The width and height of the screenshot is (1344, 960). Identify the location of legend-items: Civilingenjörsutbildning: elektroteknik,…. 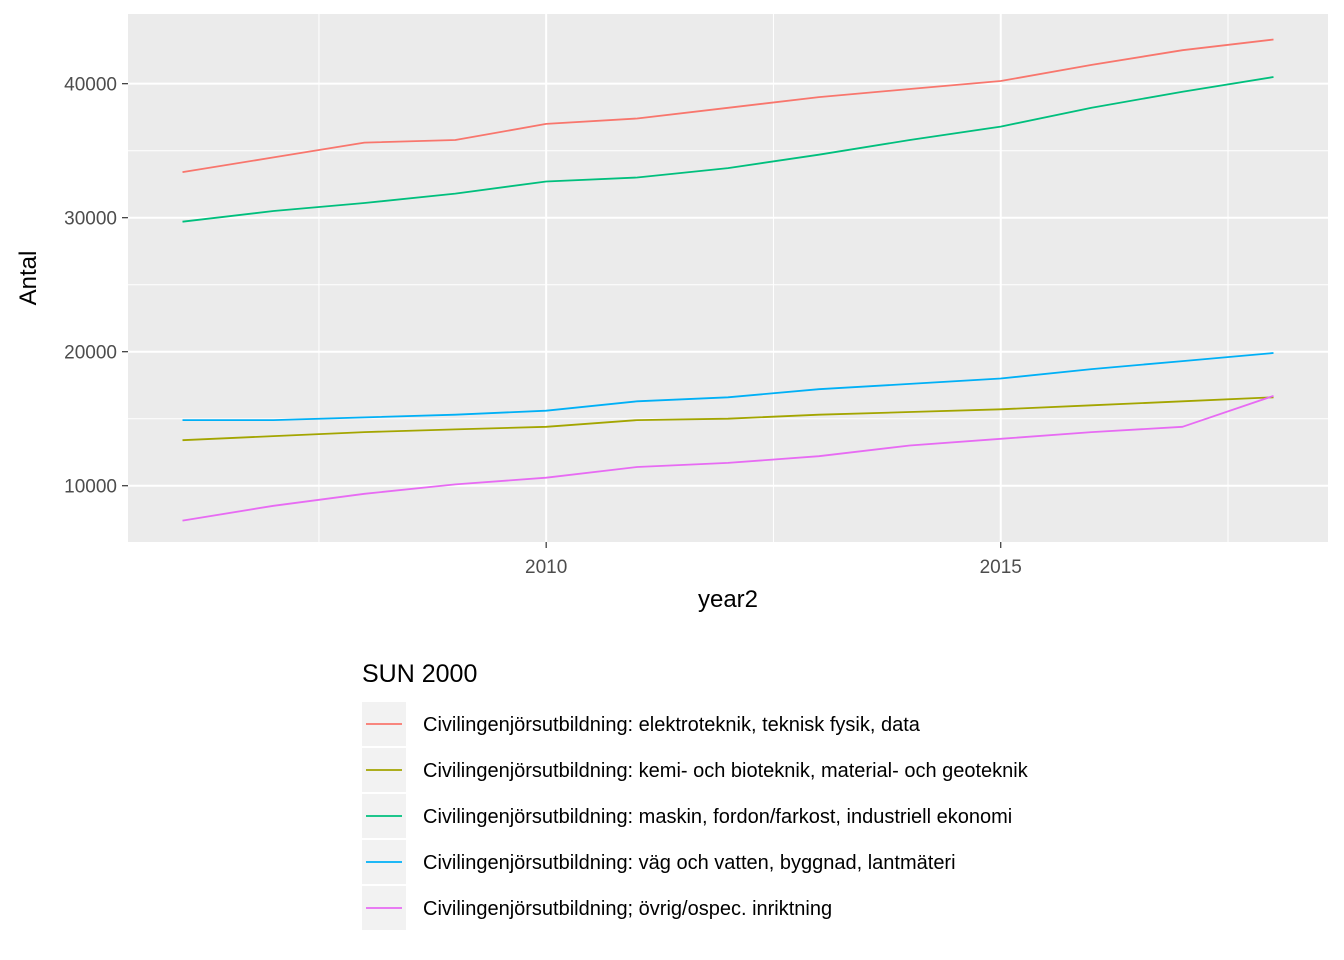
(695, 816).